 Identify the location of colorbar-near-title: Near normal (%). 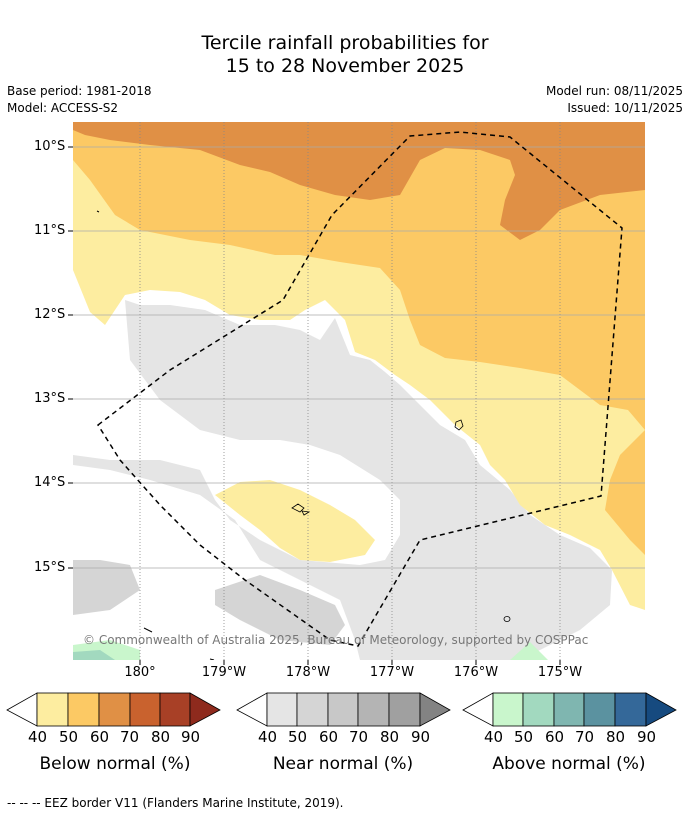
(343, 764).